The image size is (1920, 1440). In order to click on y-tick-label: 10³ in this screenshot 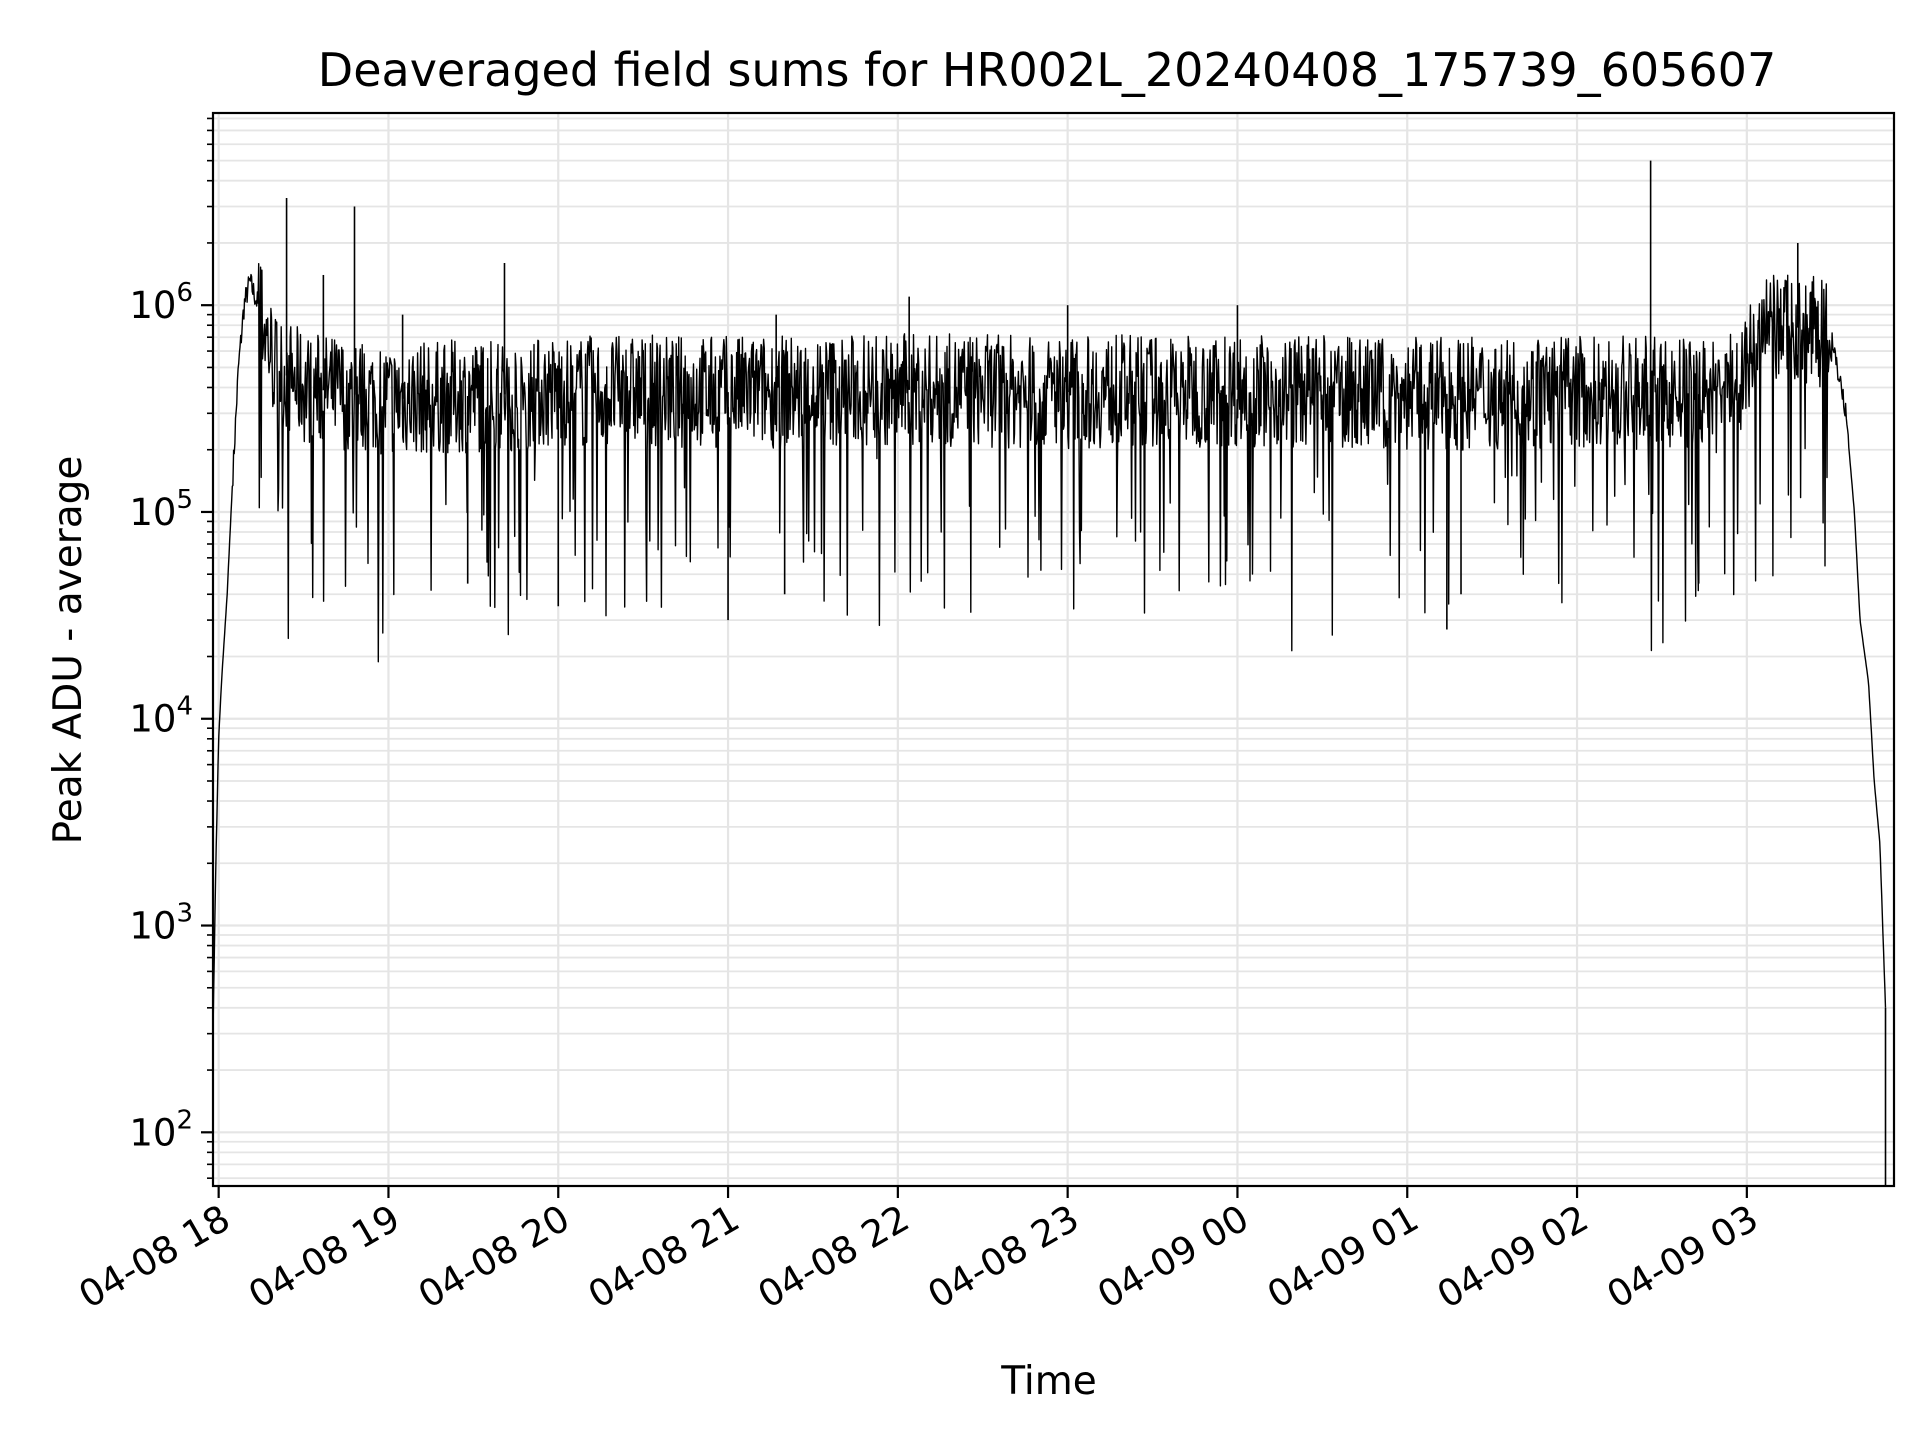, I will do `click(161, 923)`.